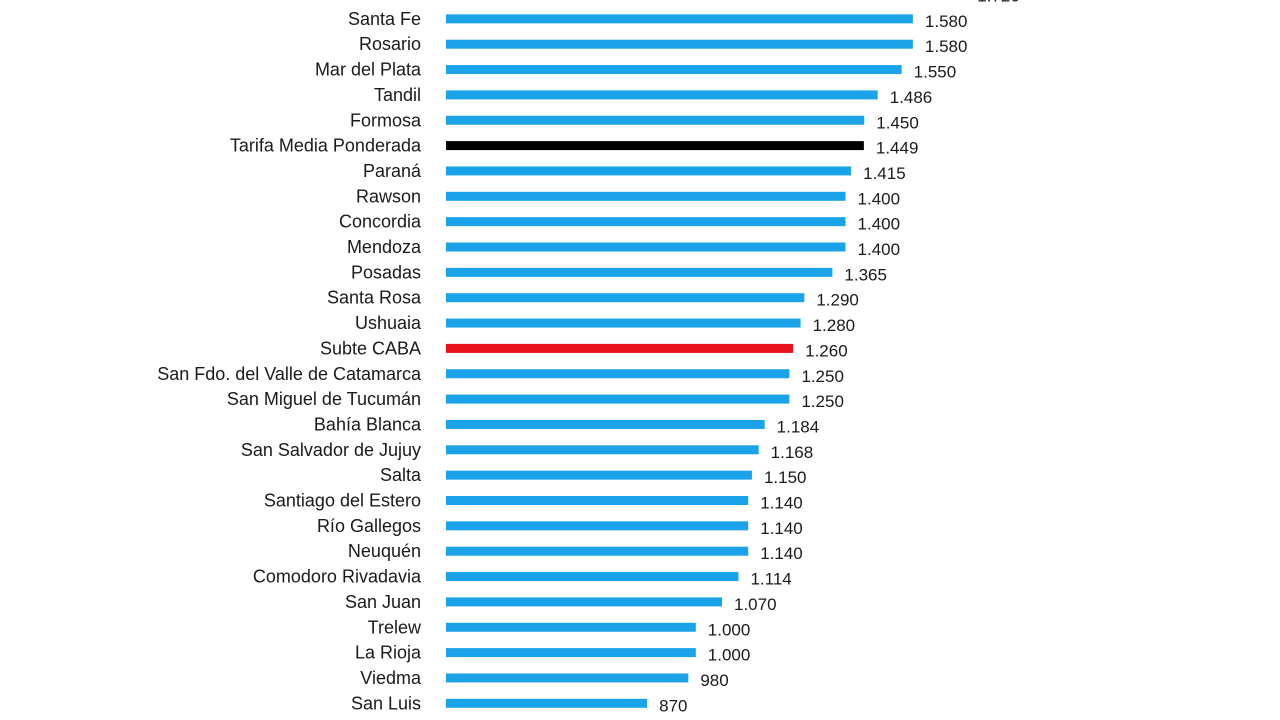  What do you see at coordinates (337, 577) in the screenshot?
I see `category-label: Comodoro Rivadavia` at bounding box center [337, 577].